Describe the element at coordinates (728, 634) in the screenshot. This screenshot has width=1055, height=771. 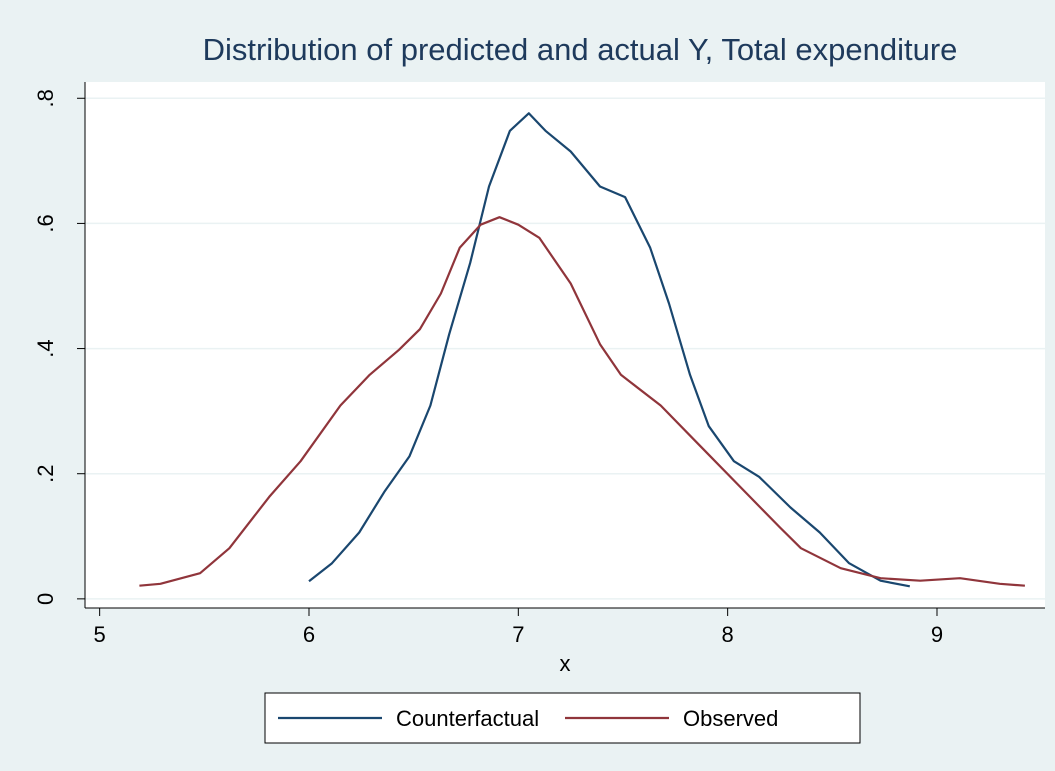
I see `x-tick-label: 8` at that location.